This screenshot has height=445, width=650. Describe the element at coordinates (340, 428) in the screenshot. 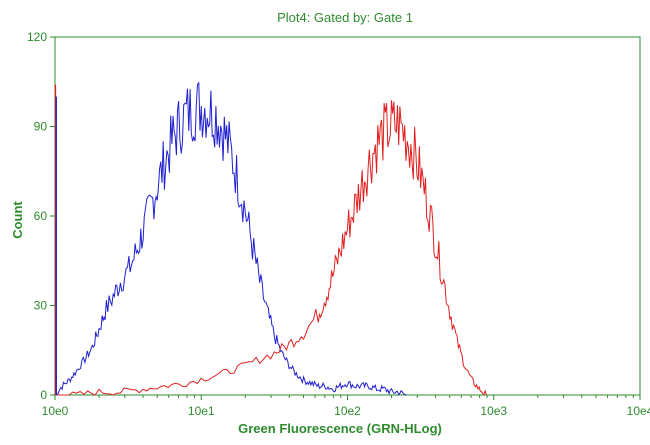

I see `x-axis-label: Green Fluorescence (GRN-HLog)` at that location.